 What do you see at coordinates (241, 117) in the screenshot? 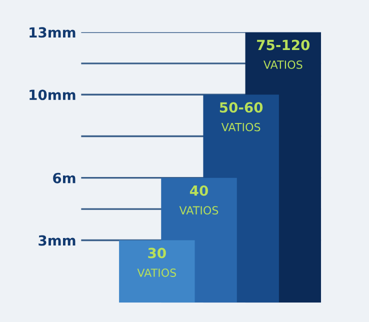
I see `annotation: 50-60 VATIOS` at bounding box center [241, 117].